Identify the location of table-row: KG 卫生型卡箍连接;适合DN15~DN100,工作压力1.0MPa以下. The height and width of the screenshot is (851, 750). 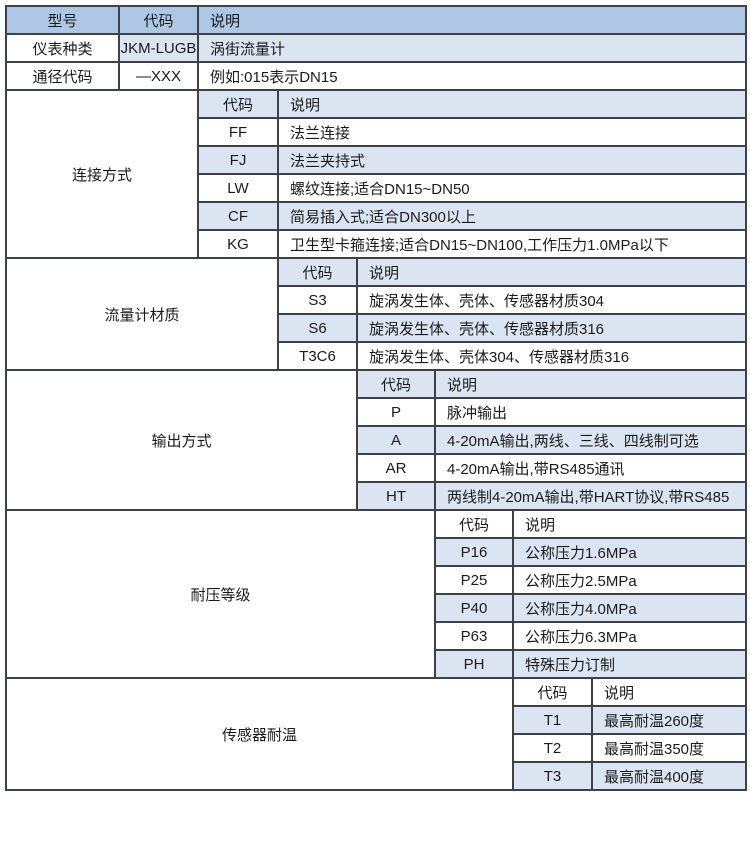
(377, 244).